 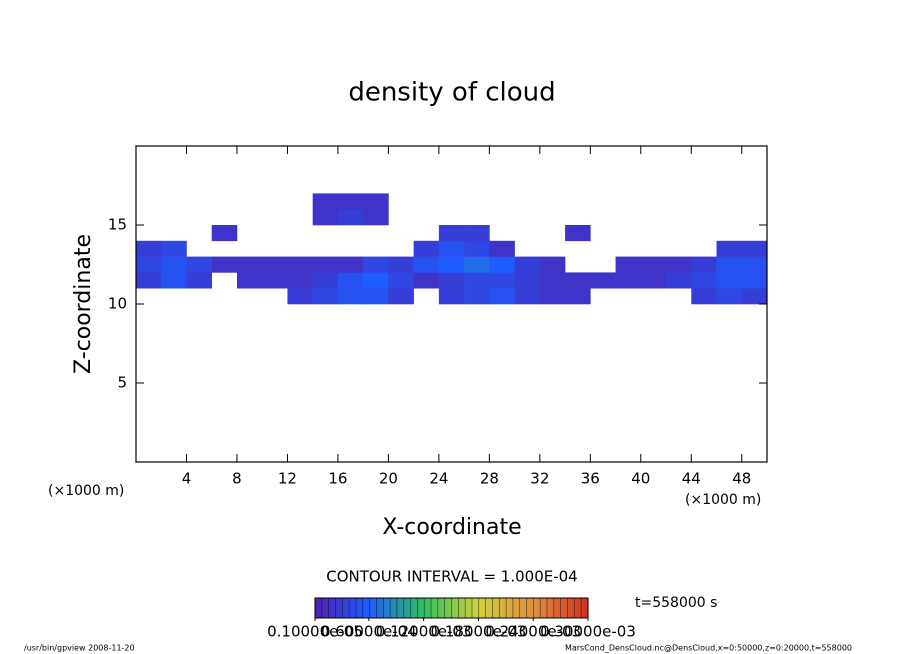 I want to click on x-tick-label: 12, so click(x=287, y=479).